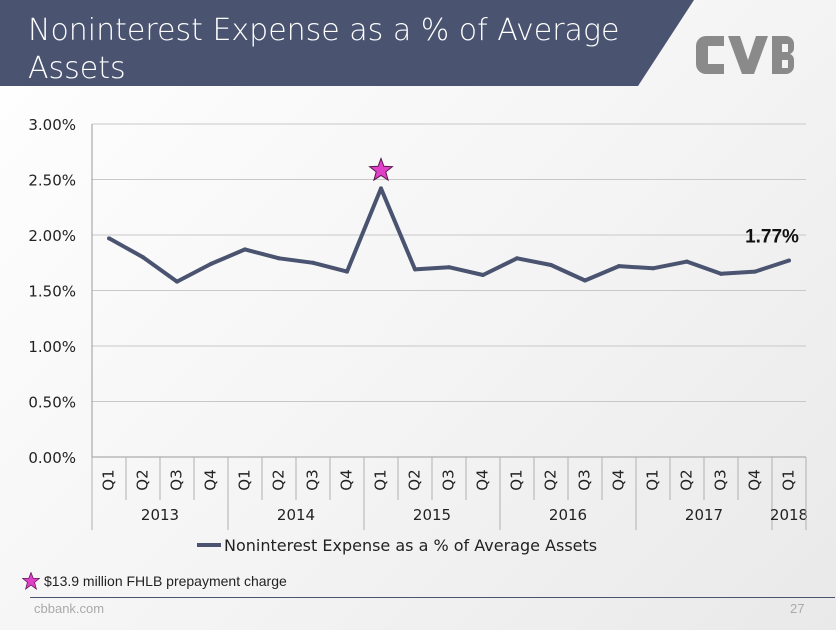 The image size is (836, 630). Describe the element at coordinates (449, 235) in the screenshot. I see `data-points` at that location.